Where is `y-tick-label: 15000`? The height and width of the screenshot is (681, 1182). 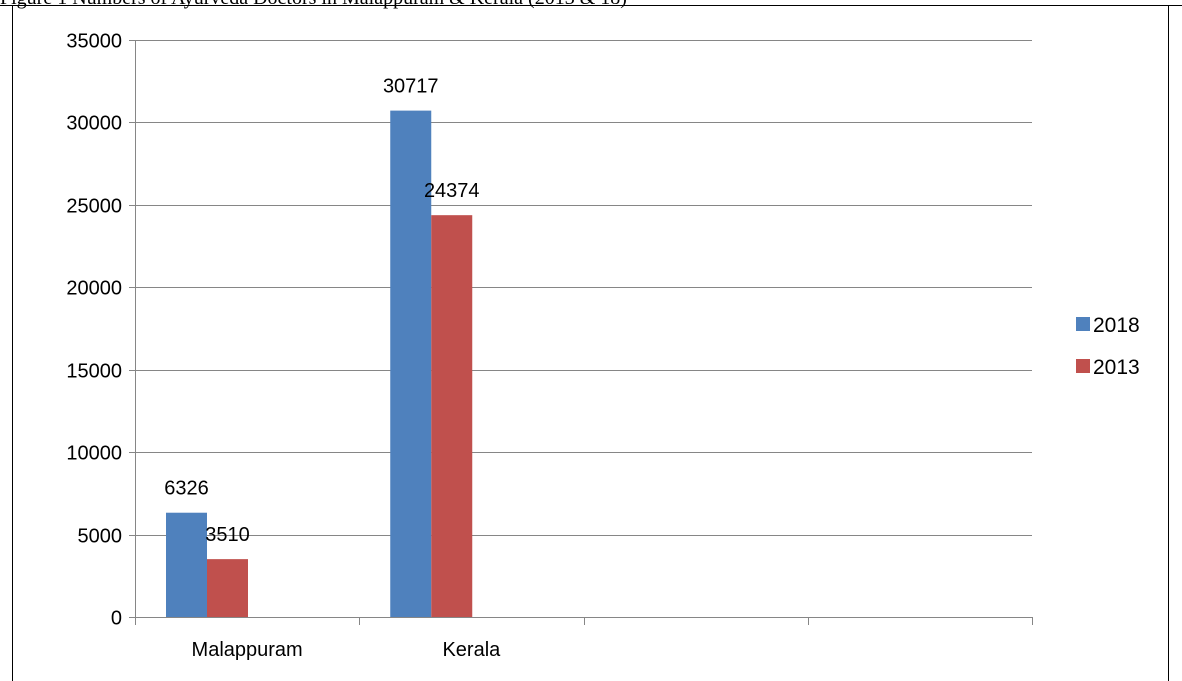
y-tick-label: 15000 is located at coordinates (94, 372).